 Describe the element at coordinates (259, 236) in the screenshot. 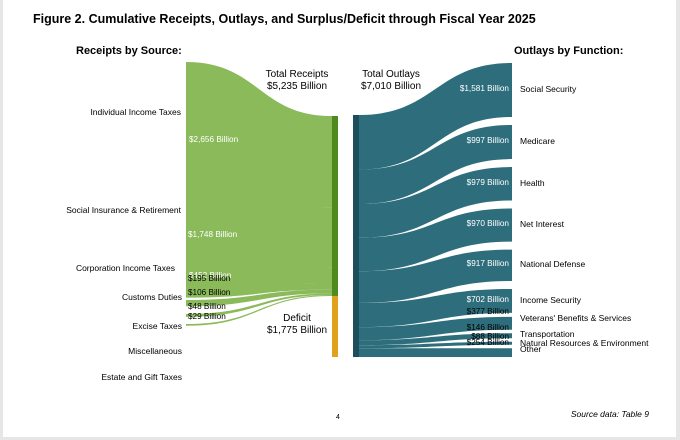

I see `receipt-flow-social-insurance-retirement` at that location.